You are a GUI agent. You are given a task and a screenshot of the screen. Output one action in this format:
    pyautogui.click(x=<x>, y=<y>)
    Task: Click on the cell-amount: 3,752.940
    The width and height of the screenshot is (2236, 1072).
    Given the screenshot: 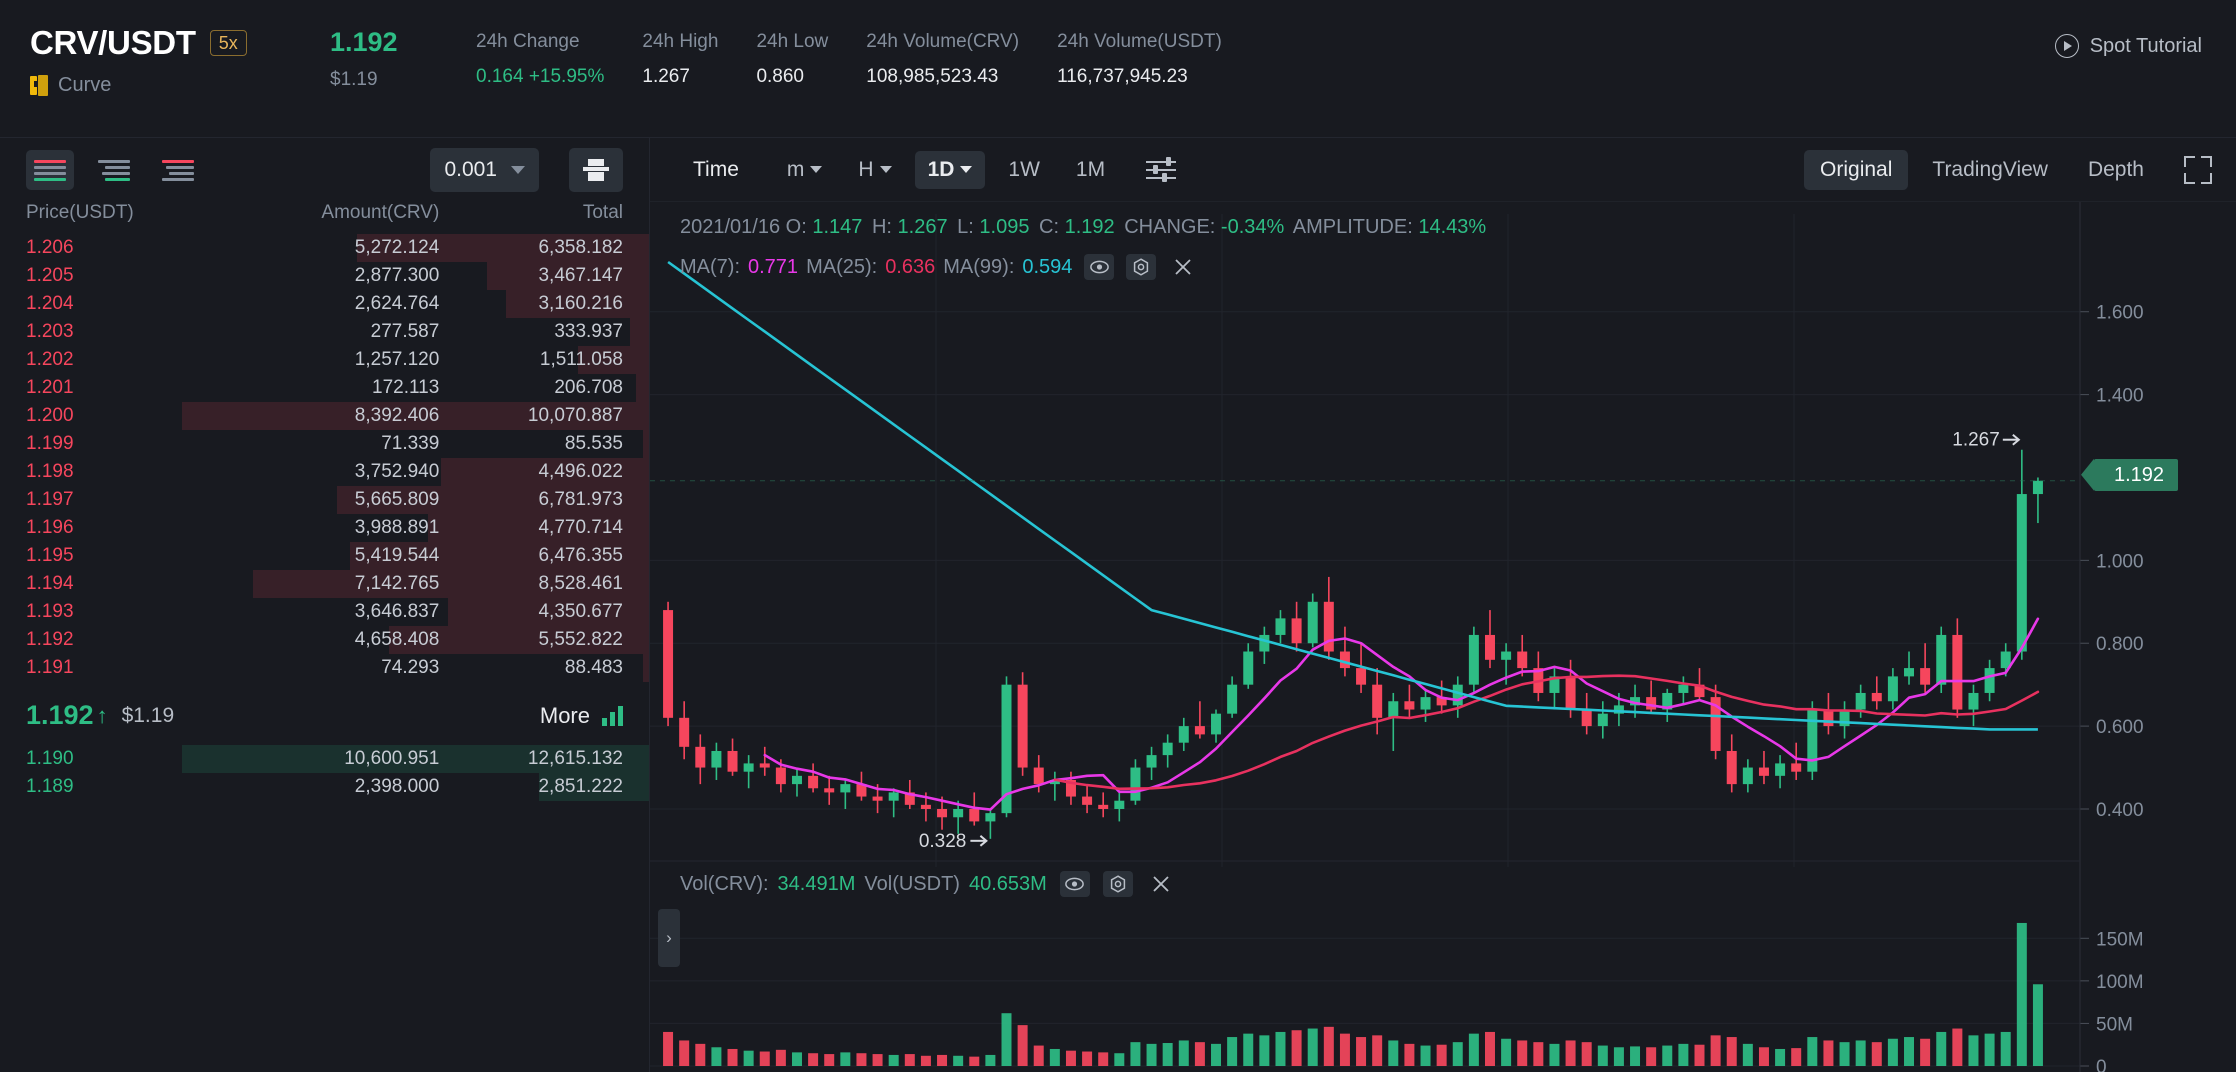 What is the action you would take?
    pyautogui.click(x=397, y=471)
    